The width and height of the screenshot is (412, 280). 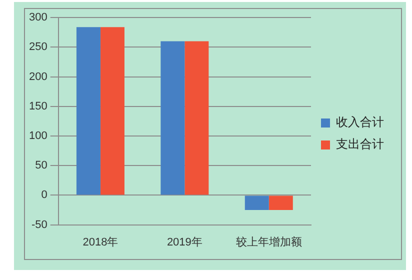 I want to click on y-tick-label: 0, so click(x=44, y=195).